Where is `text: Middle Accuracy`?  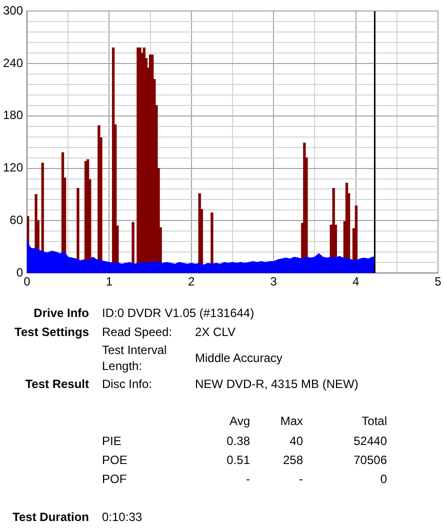 text: Middle Accuracy is located at coordinates (238, 358).